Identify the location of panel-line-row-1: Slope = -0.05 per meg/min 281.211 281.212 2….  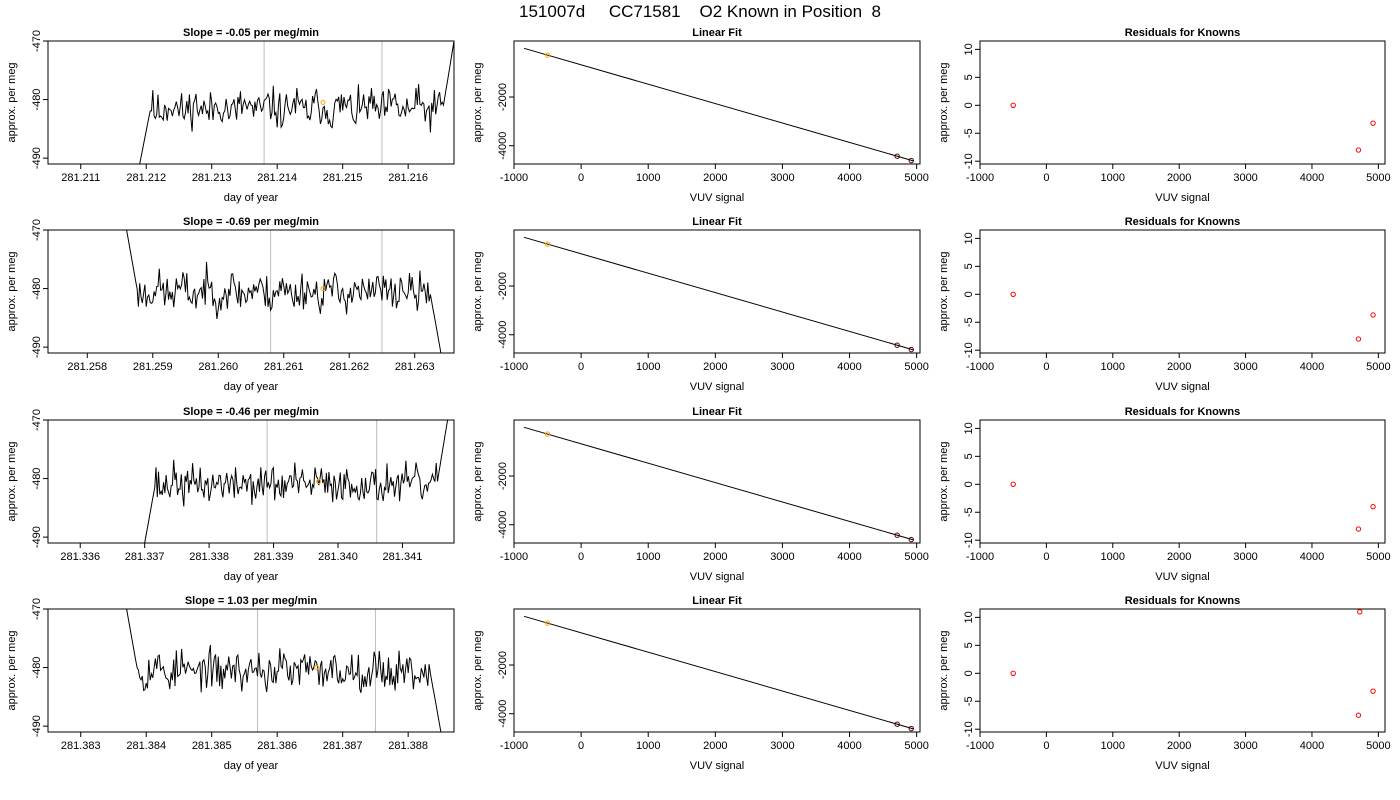
(230, 115).